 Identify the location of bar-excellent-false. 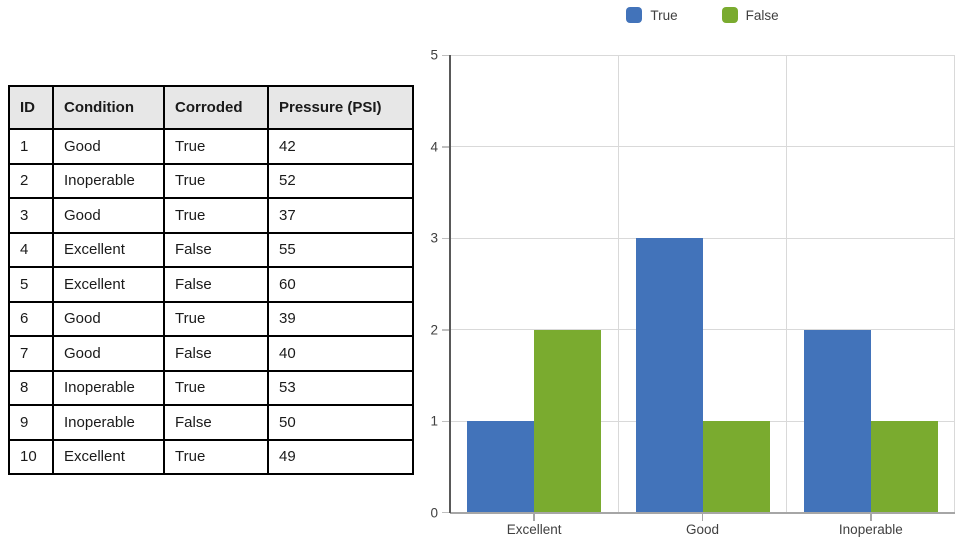
(568, 421).